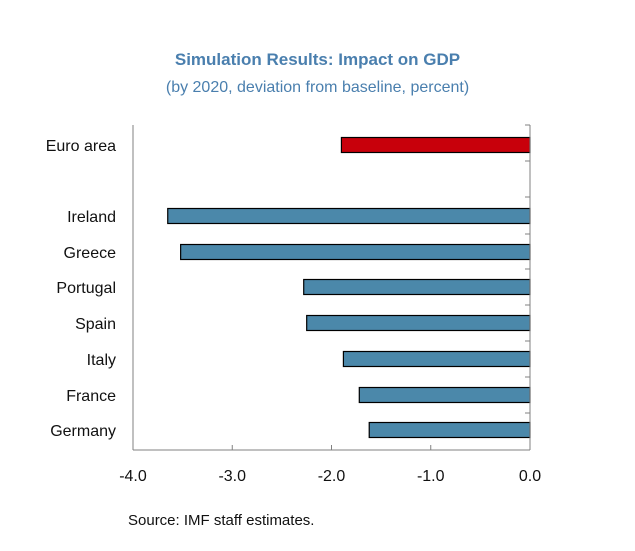  Describe the element at coordinates (91, 396) in the screenshot. I see `category-label-france: France` at that location.